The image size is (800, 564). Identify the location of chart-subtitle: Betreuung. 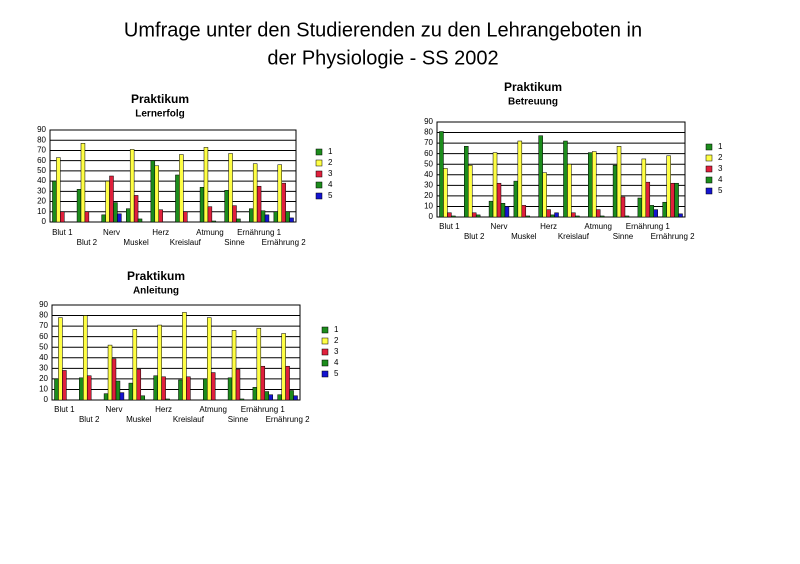
(533, 102).